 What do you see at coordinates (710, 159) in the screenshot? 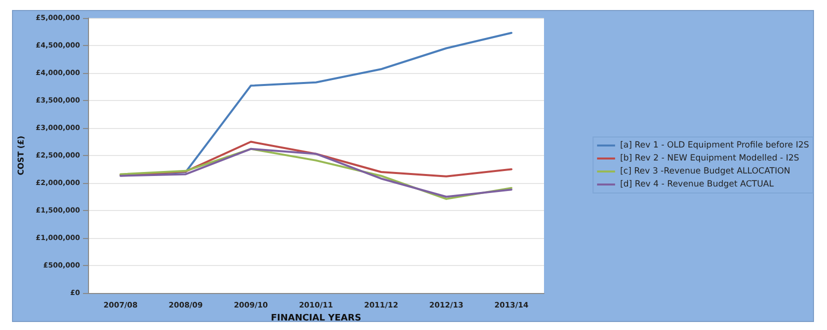
I see `legend-label: [b] Rev 2 - NEW Equipment Modelled - I2S` at bounding box center [710, 159].